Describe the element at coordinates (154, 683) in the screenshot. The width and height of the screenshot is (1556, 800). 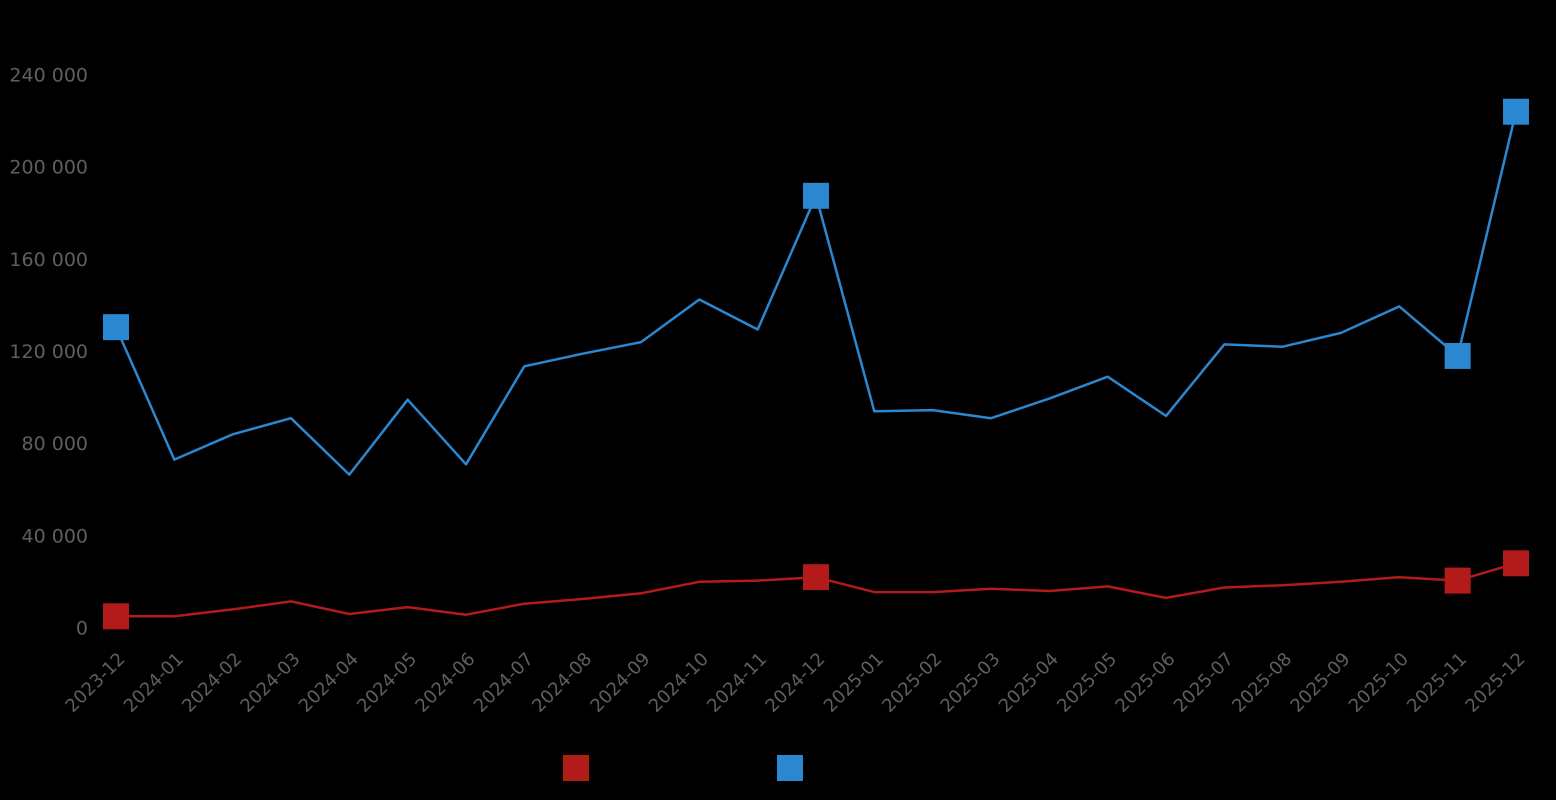
I see `x-tick-label: 2024-01` at that location.